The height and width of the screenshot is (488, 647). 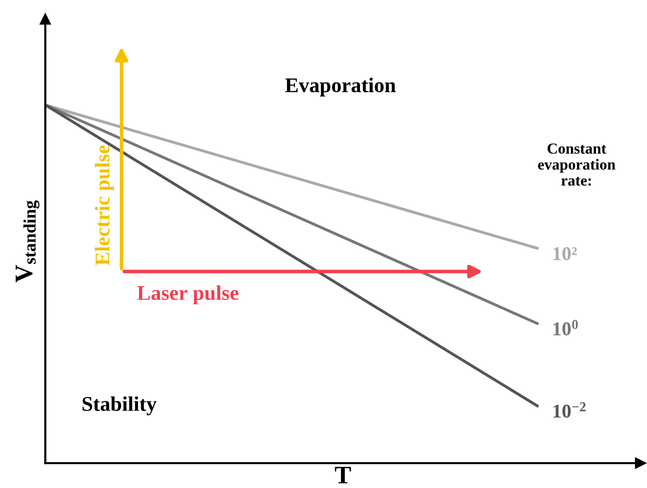 What do you see at coordinates (342, 475) in the screenshot?
I see `x-axis-title: T` at bounding box center [342, 475].